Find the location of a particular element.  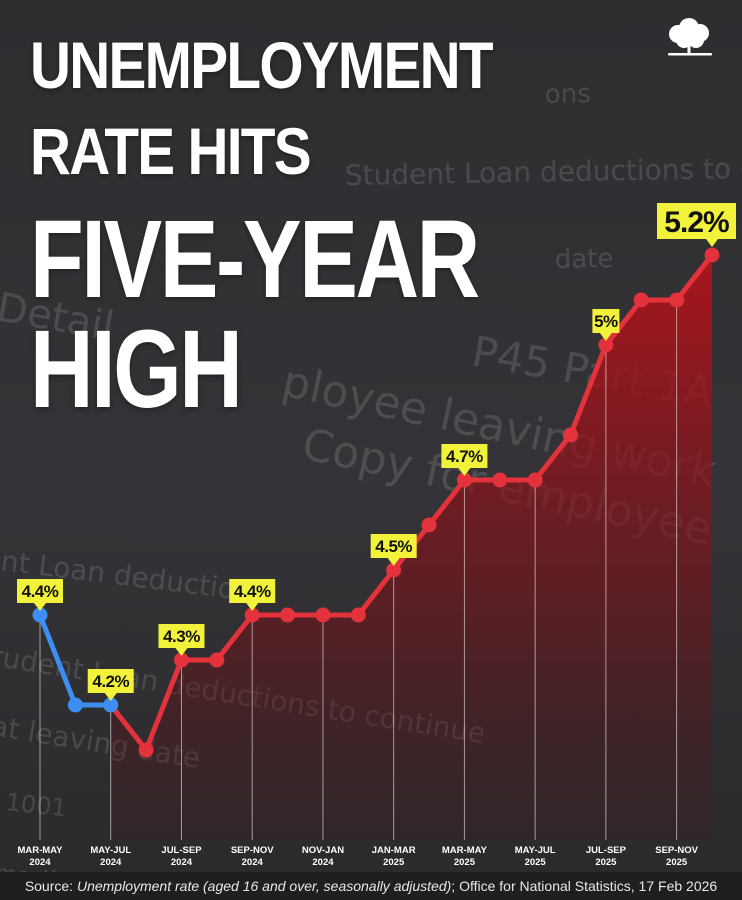

data-label-text: 4.3% is located at coordinates (181, 636).